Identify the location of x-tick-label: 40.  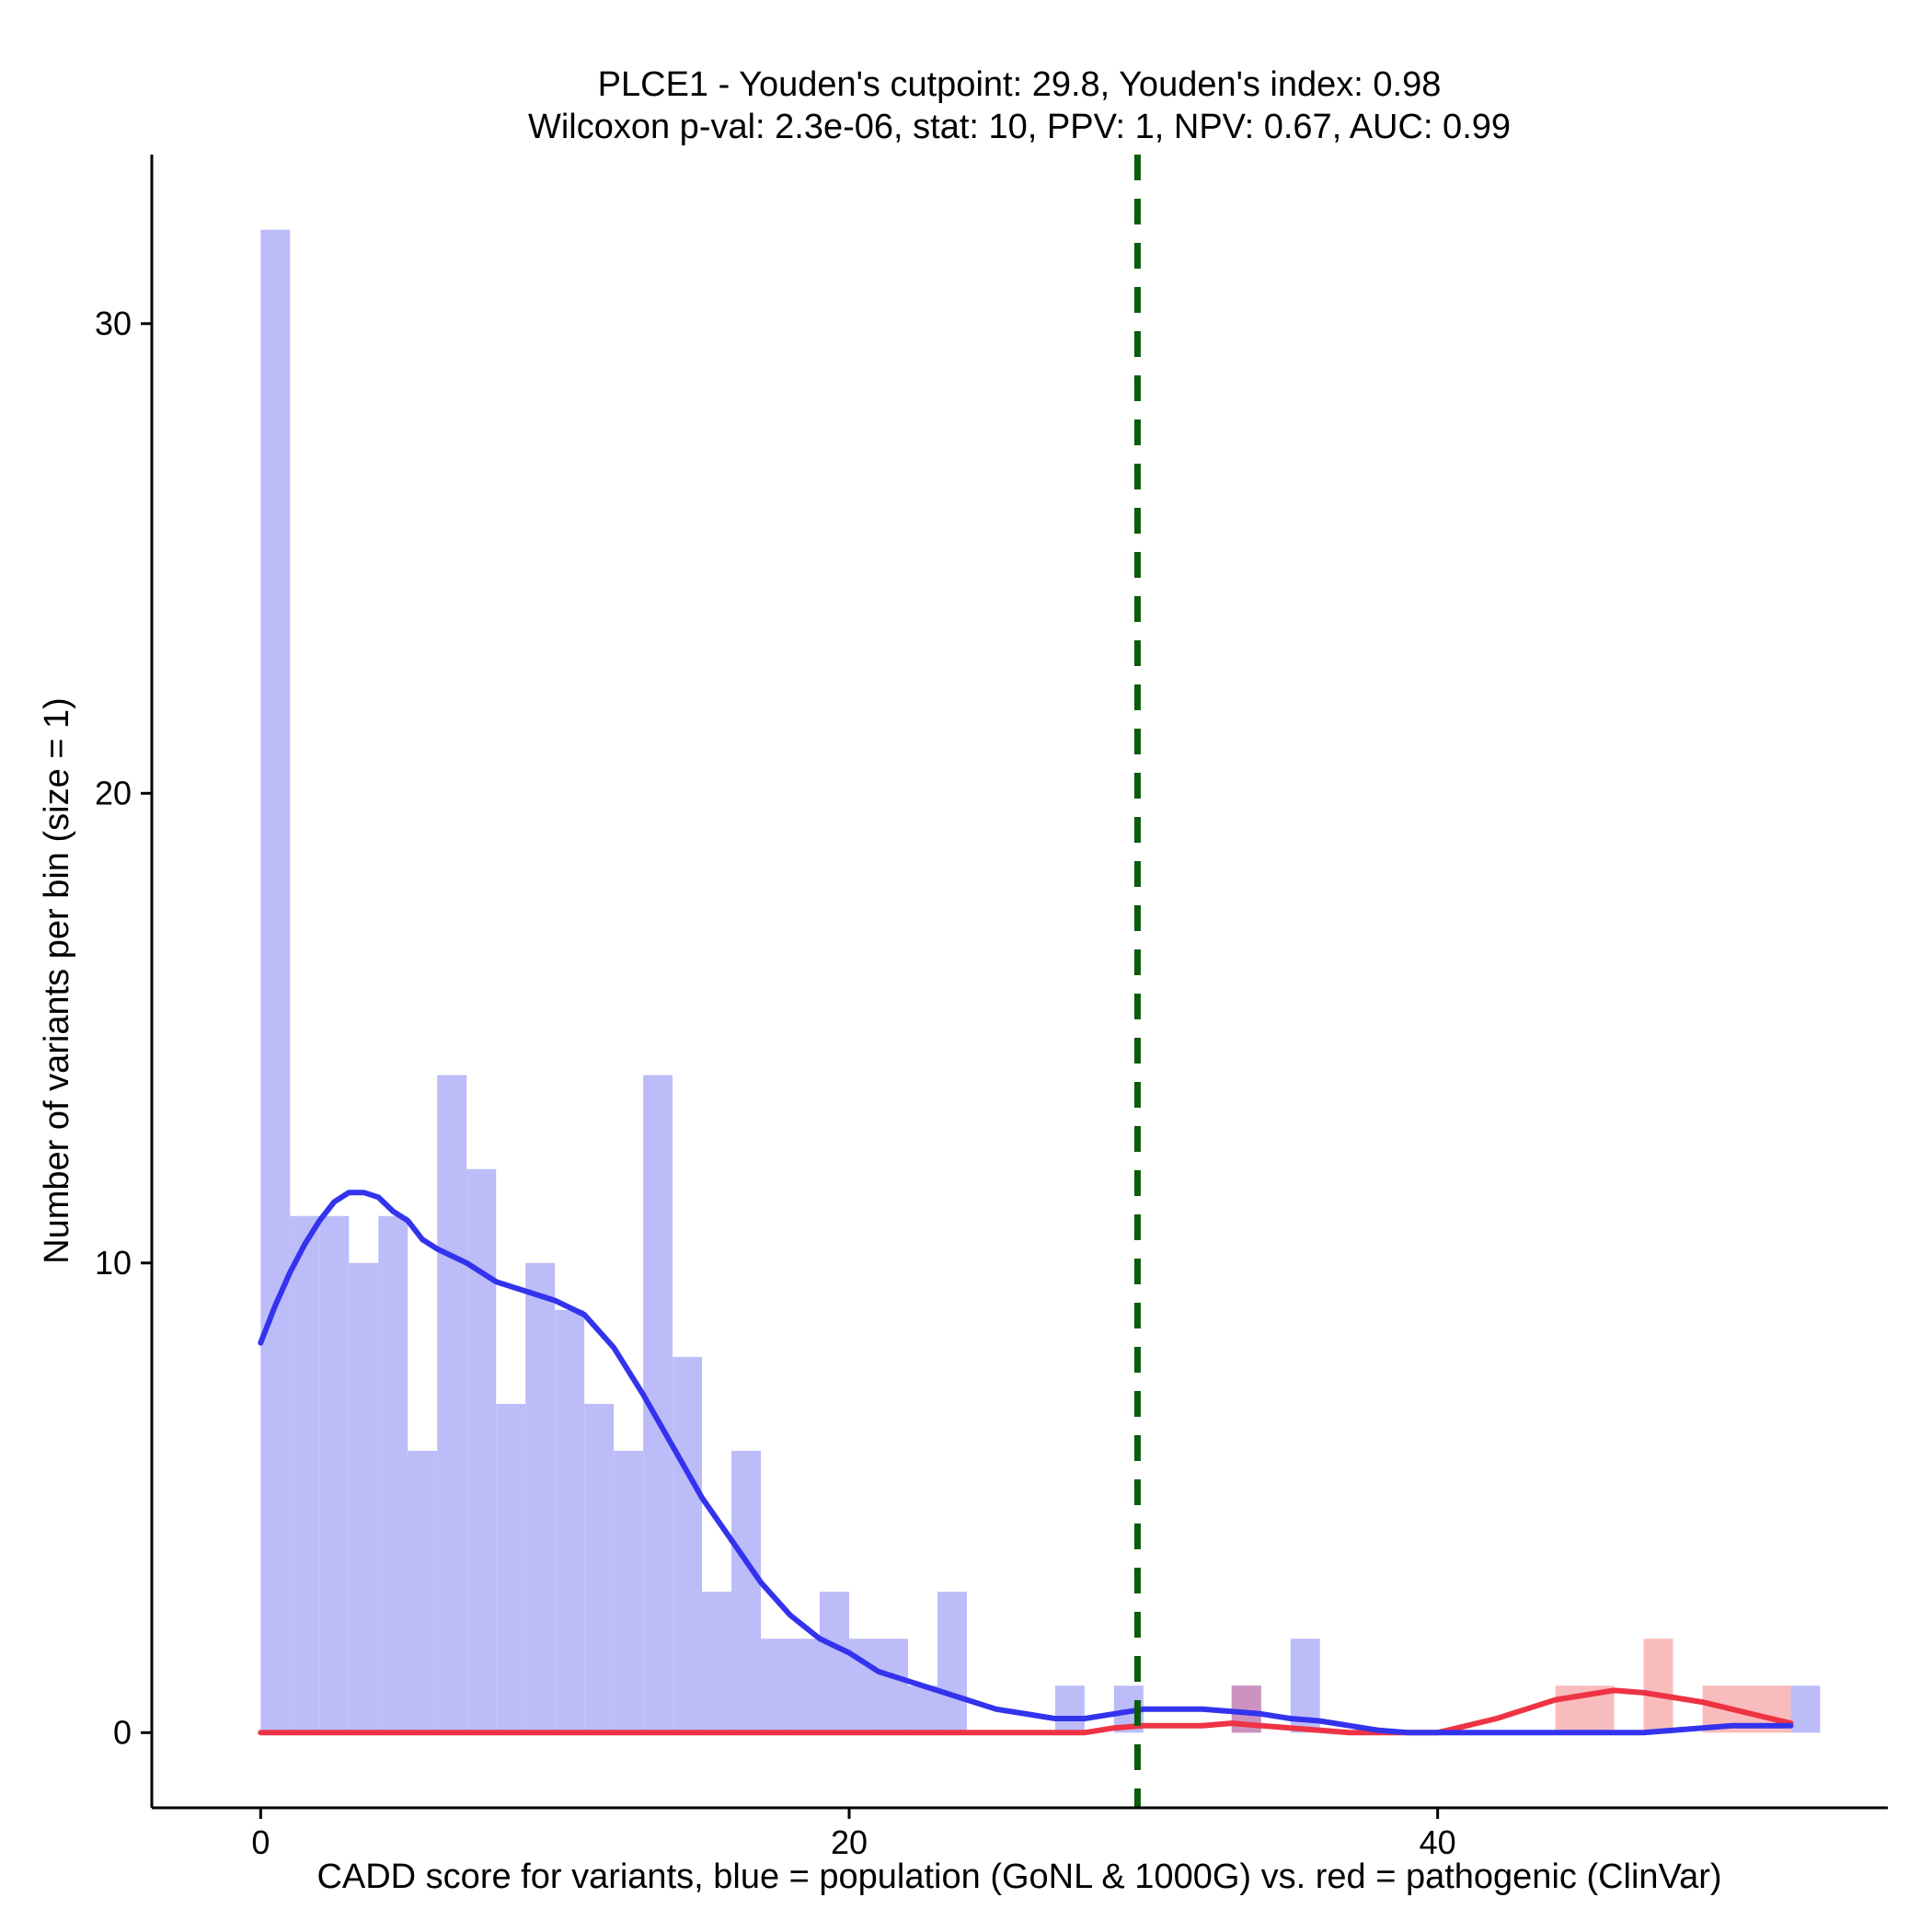
(1438, 1842).